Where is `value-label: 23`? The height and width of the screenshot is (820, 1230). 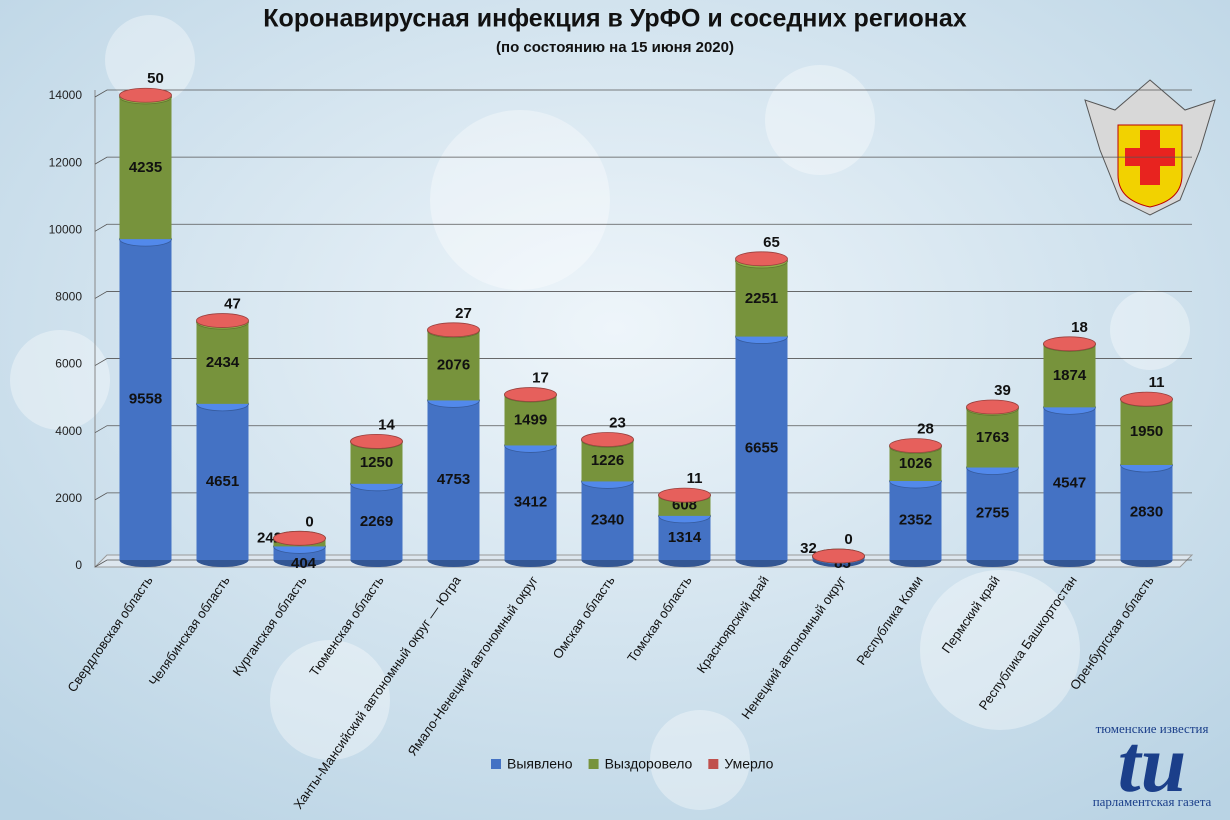 value-label: 23 is located at coordinates (617, 422).